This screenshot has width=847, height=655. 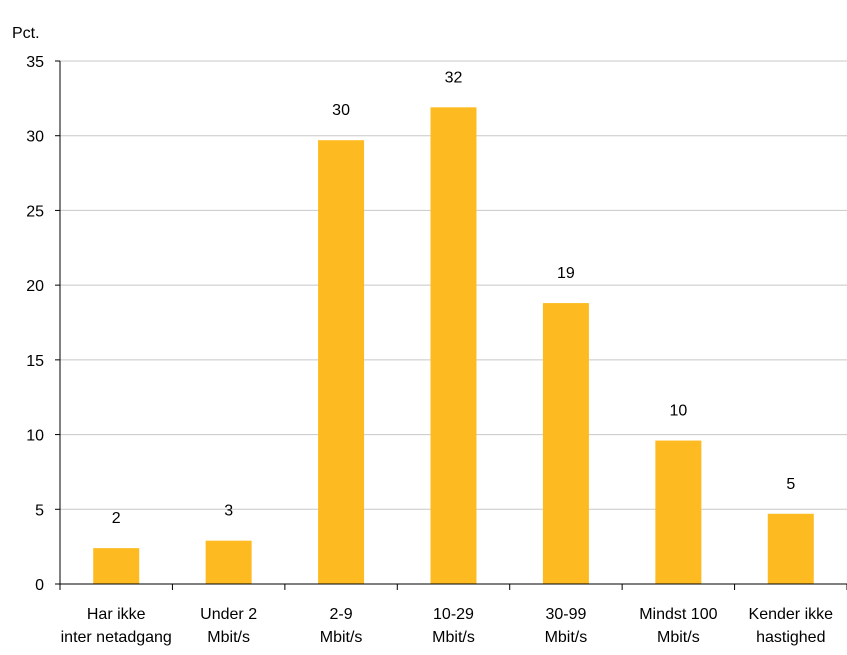 What do you see at coordinates (35, 211) in the screenshot?
I see `y-tick-label-5: 25` at bounding box center [35, 211].